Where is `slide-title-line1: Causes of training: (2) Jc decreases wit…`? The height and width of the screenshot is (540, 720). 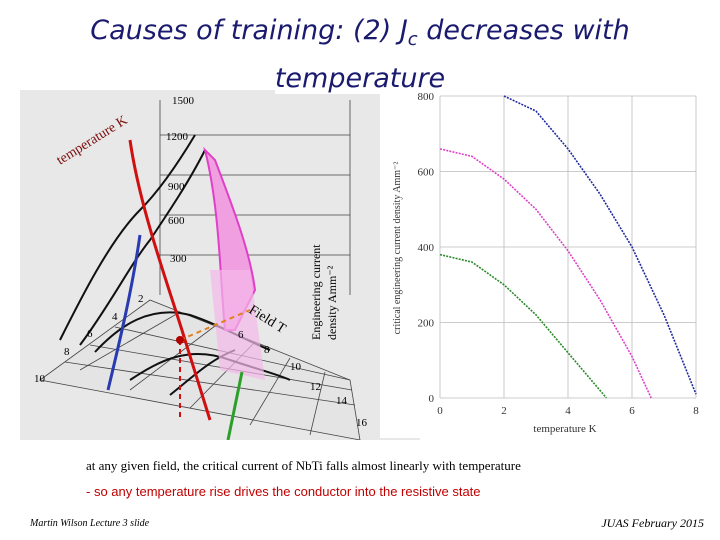 slide-title-line1: Causes of training: (2) Jc decreases wit… is located at coordinates (360, 32).